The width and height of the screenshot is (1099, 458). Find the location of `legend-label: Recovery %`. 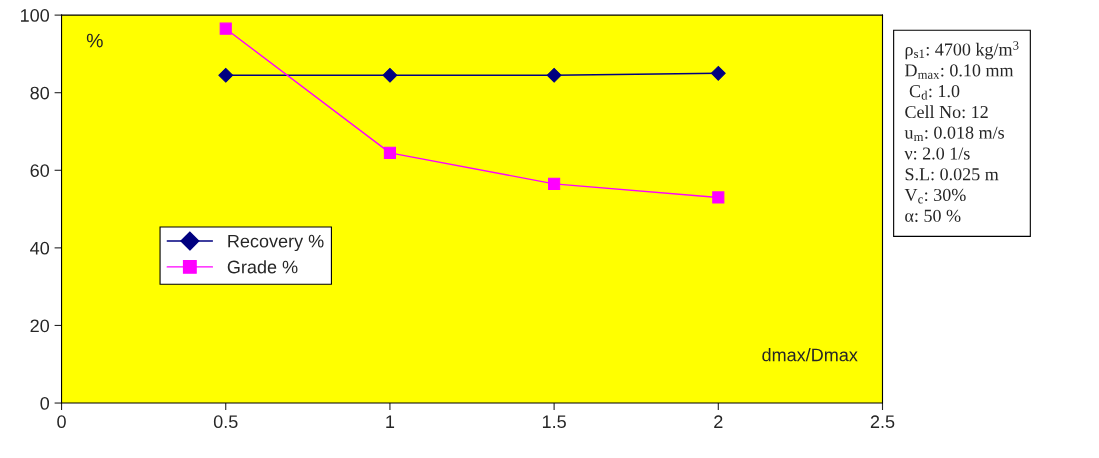

legend-label: Recovery % is located at coordinates (276, 243).